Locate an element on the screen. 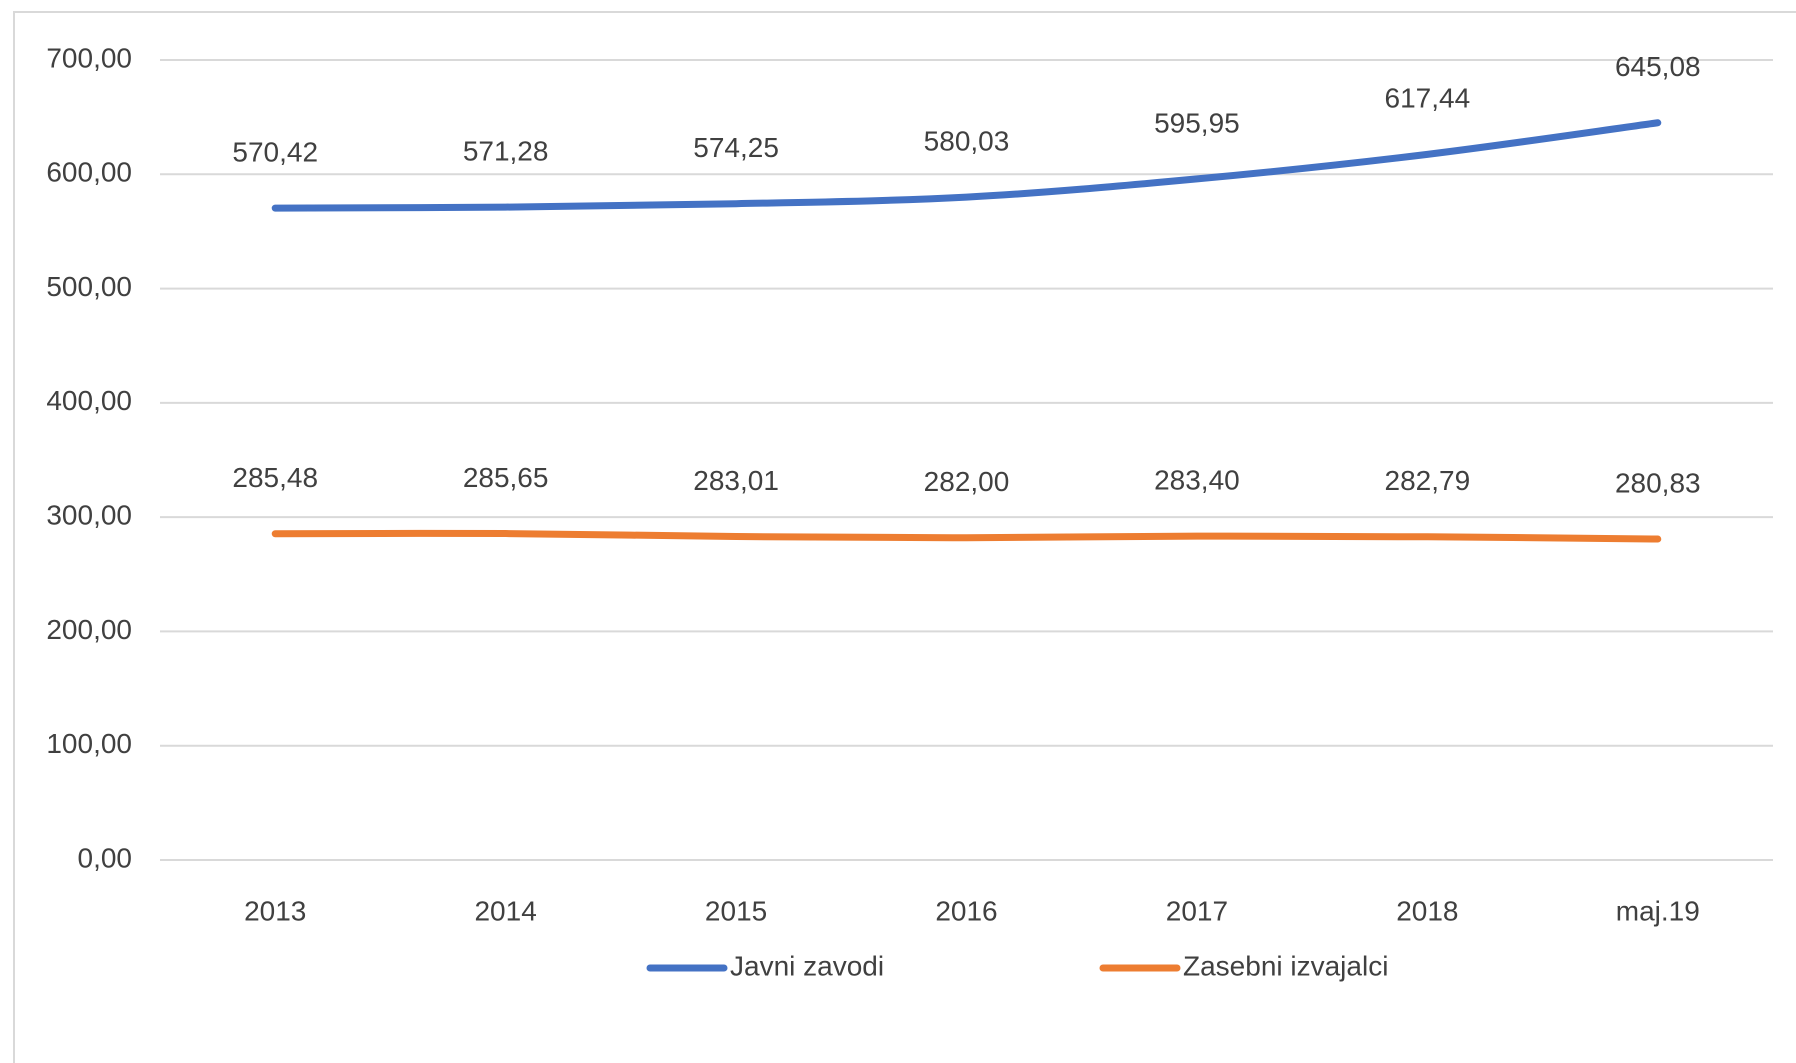 The image size is (1796, 1063). x-tick-label: 2015 is located at coordinates (736, 910).